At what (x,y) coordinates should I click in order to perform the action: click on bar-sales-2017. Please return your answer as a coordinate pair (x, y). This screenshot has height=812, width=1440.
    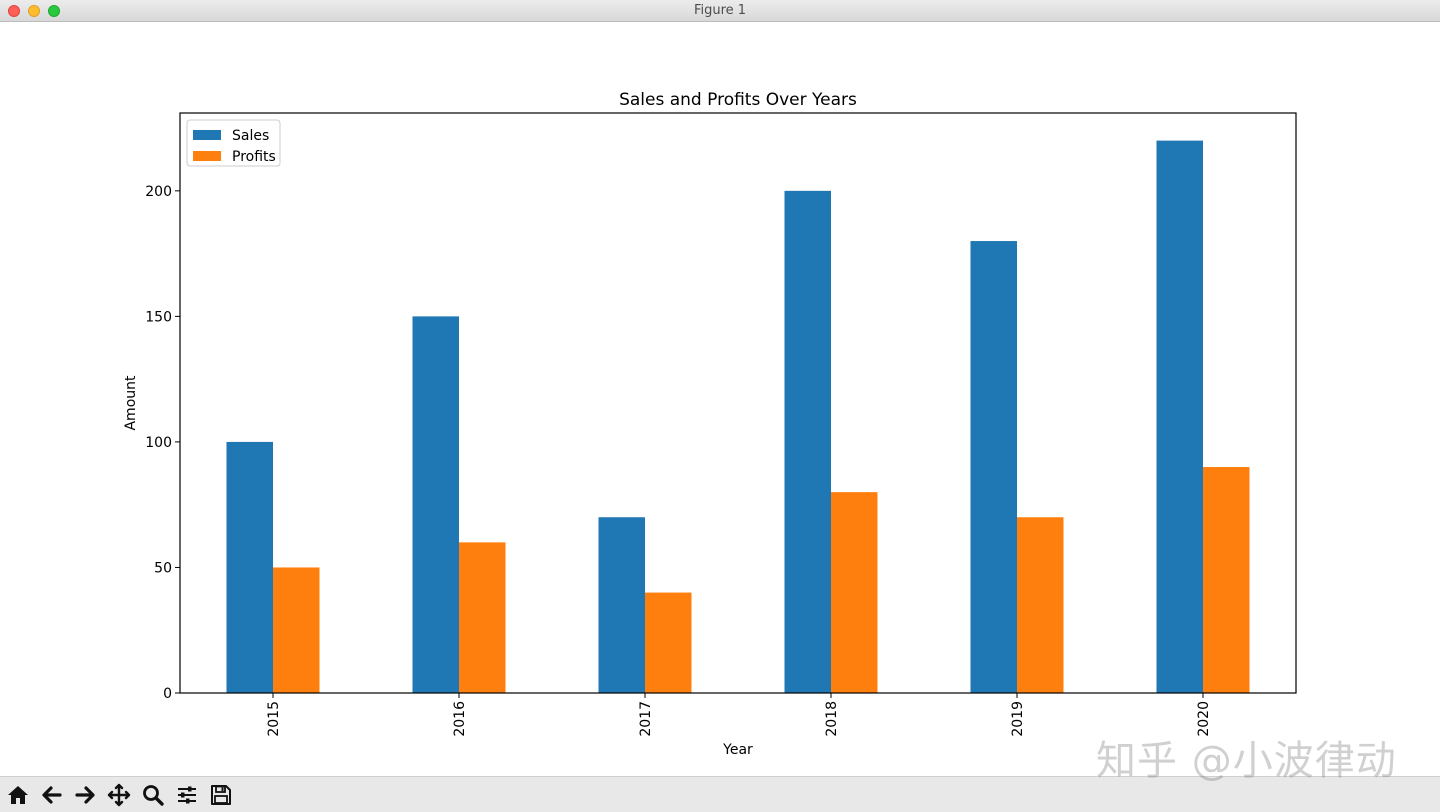
    Looking at the image, I should click on (621, 605).